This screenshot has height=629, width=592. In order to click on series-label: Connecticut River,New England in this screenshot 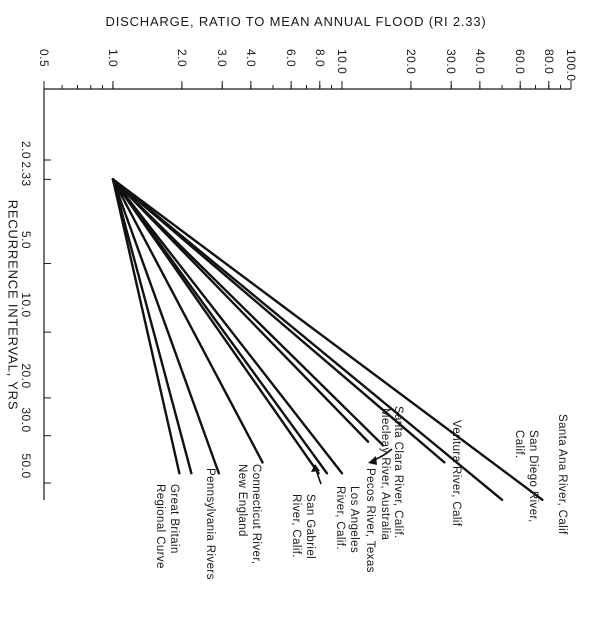, I will do `click(249, 514)`.